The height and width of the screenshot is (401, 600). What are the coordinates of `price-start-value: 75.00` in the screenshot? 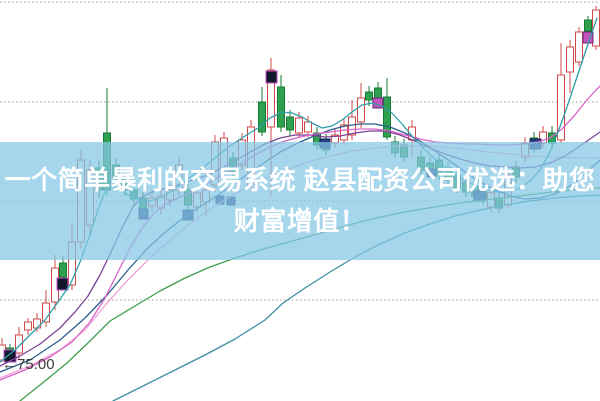 It's located at (36, 364).